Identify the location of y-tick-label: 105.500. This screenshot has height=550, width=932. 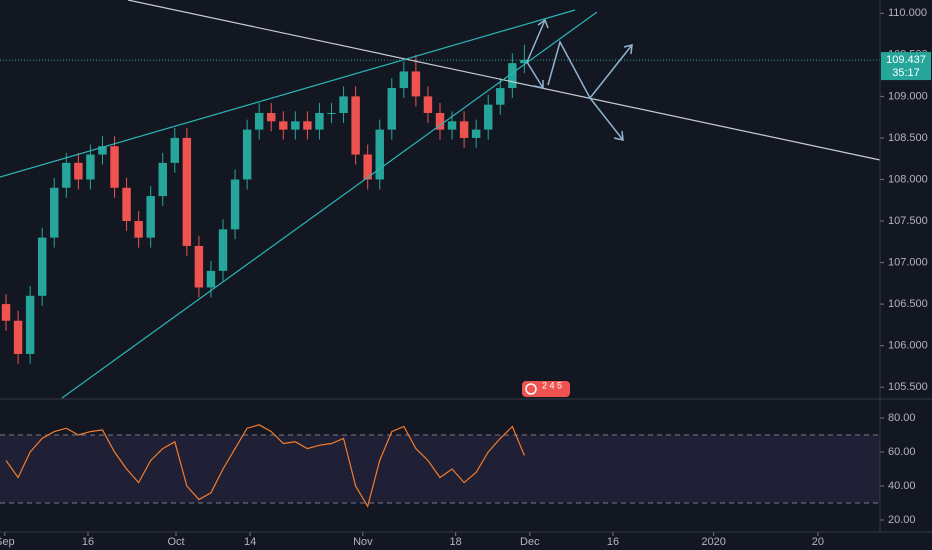
(908, 387).